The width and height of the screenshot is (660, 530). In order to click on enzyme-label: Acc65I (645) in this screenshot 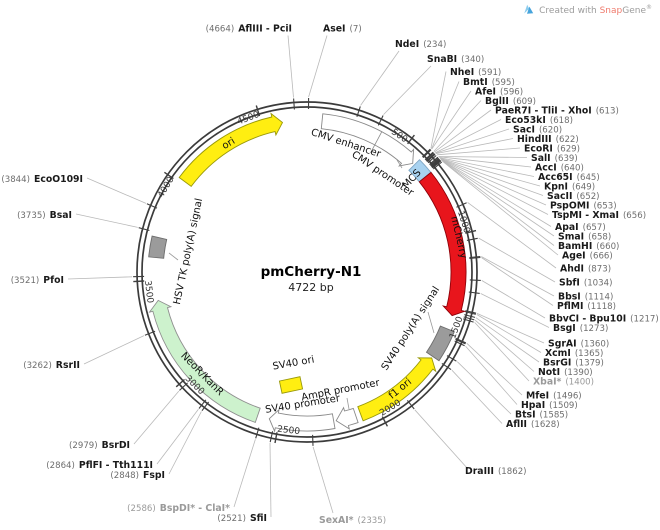, I will do `click(569, 177)`.